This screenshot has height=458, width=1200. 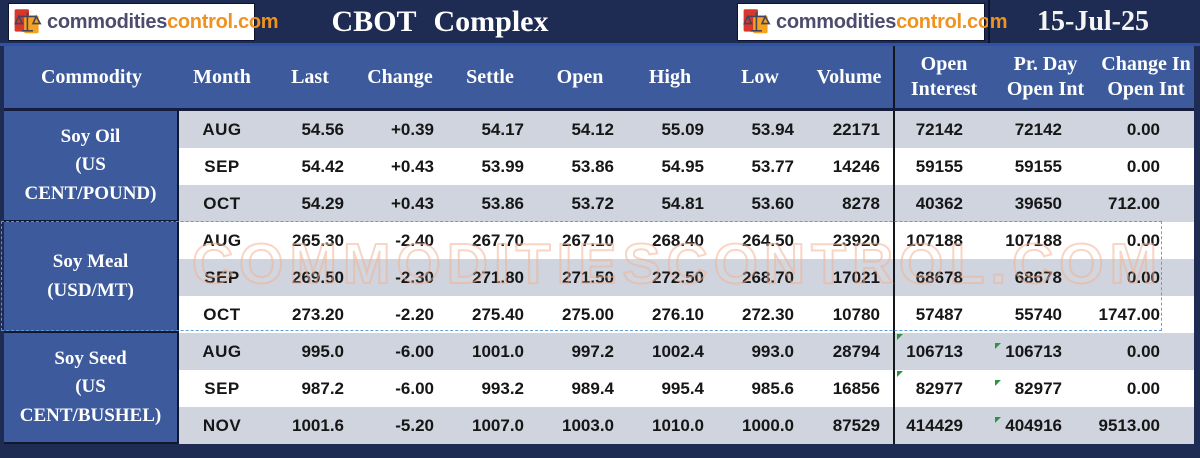 What do you see at coordinates (678, 351) in the screenshot?
I see `cell-high: 1002.4` at bounding box center [678, 351].